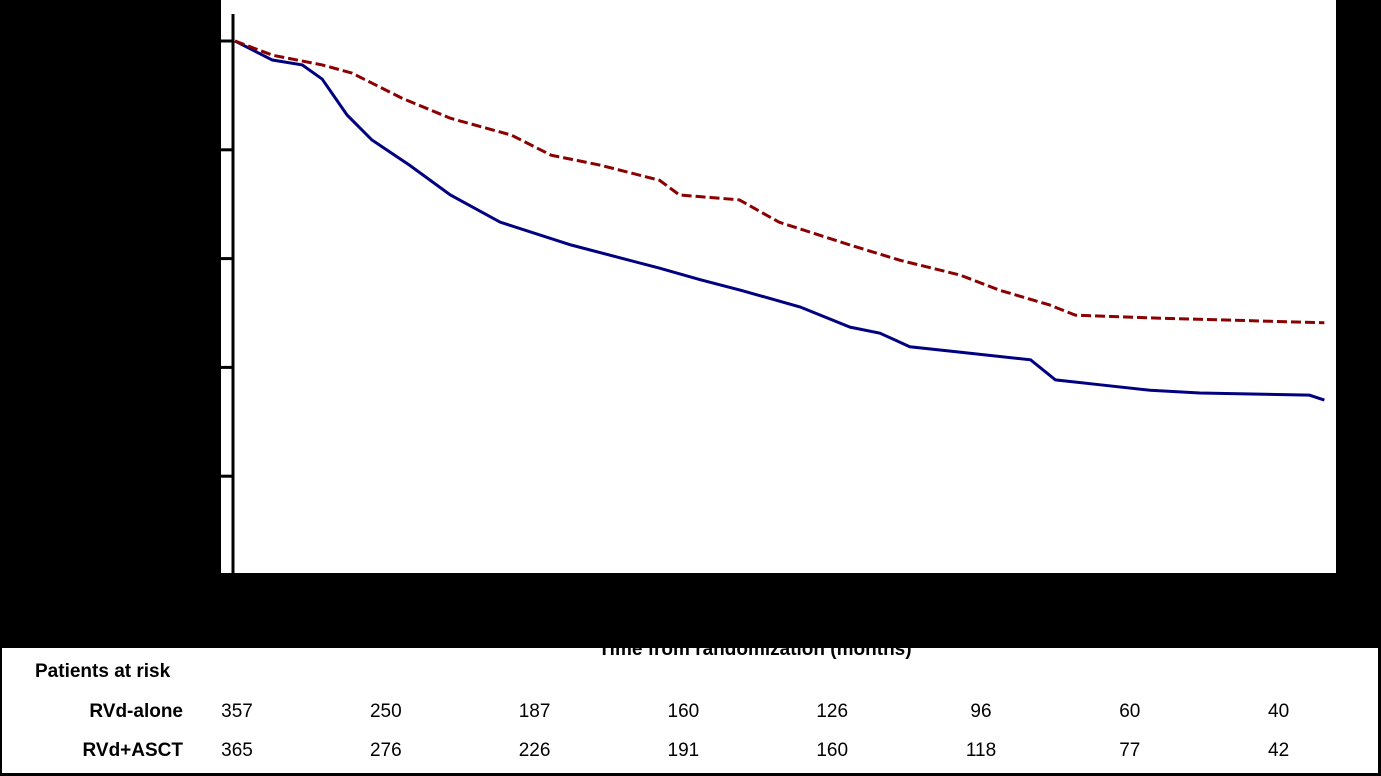 Image resolution: width=1381 pixels, height=776 pixels. What do you see at coordinates (103, 671) in the screenshot?
I see `risk-title: Patients at risk` at bounding box center [103, 671].